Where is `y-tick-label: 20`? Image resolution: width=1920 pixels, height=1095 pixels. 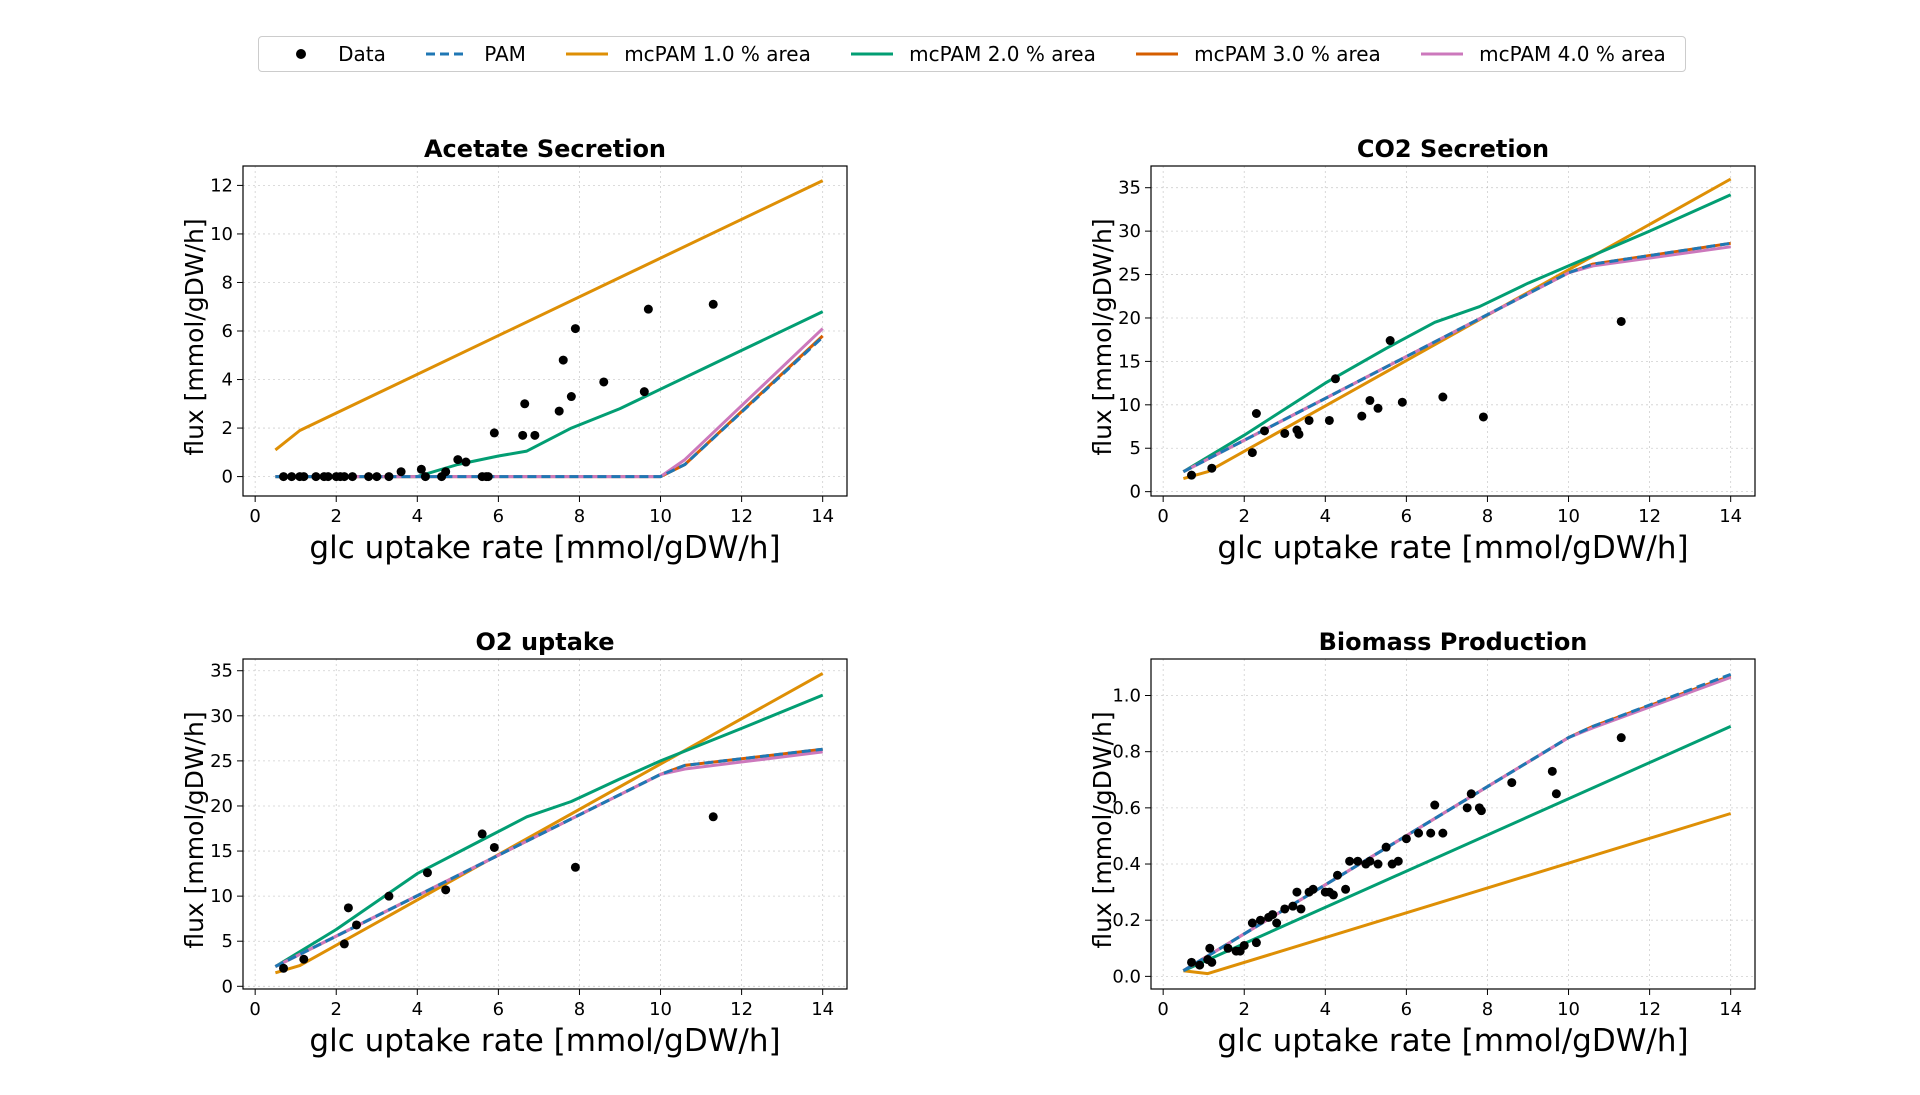
y-tick-label: 20 is located at coordinates (221, 806).